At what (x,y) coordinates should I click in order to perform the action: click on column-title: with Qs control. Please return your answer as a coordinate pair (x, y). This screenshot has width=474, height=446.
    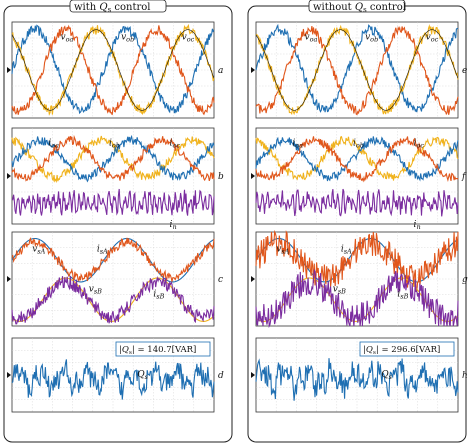
    Looking at the image, I should click on (112, 8).